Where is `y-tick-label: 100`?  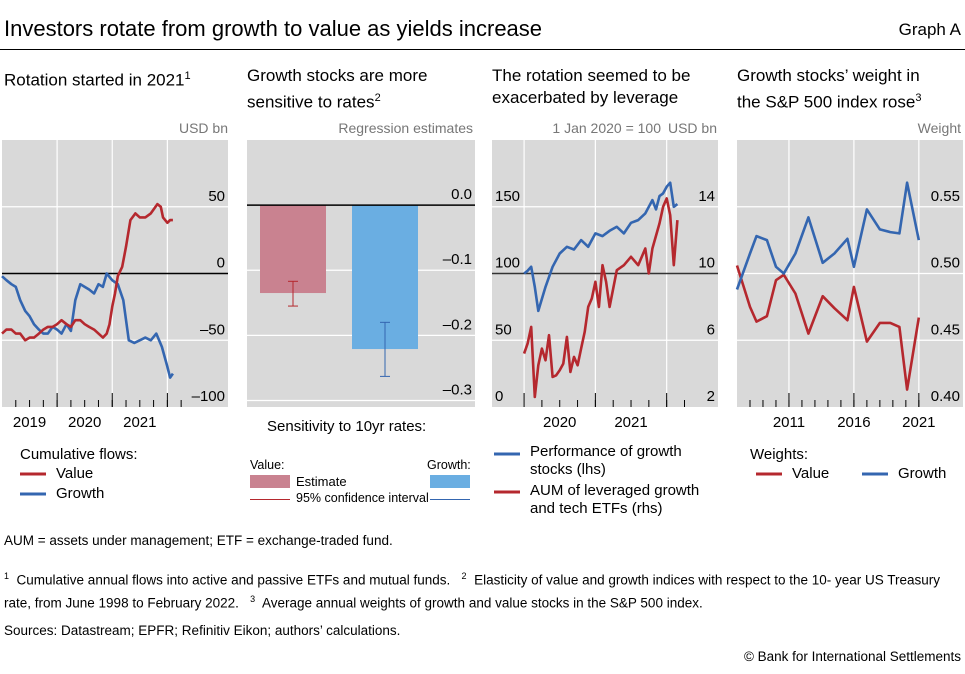 y-tick-label: 100 is located at coordinates (507, 263).